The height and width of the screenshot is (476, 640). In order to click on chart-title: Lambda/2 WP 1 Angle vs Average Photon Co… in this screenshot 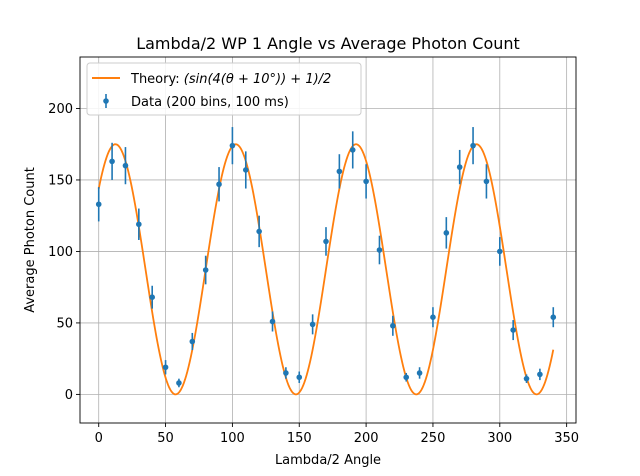, I will do `click(328, 43)`.